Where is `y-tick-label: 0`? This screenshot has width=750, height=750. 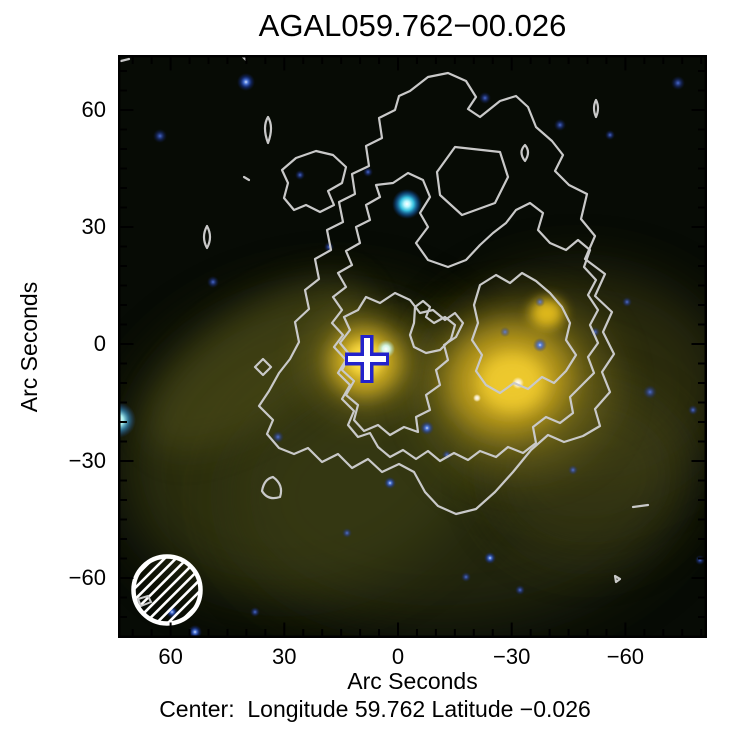
y-tick-label: 0 is located at coordinates (99, 343).